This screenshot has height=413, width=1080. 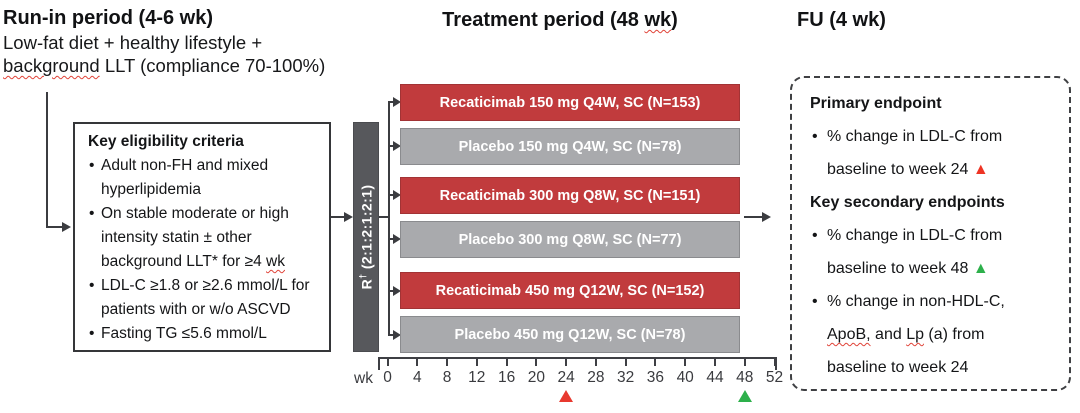 What do you see at coordinates (108, 18) in the screenshot?
I see `run-in-period-title: Run-in period (4-6 wk)` at bounding box center [108, 18].